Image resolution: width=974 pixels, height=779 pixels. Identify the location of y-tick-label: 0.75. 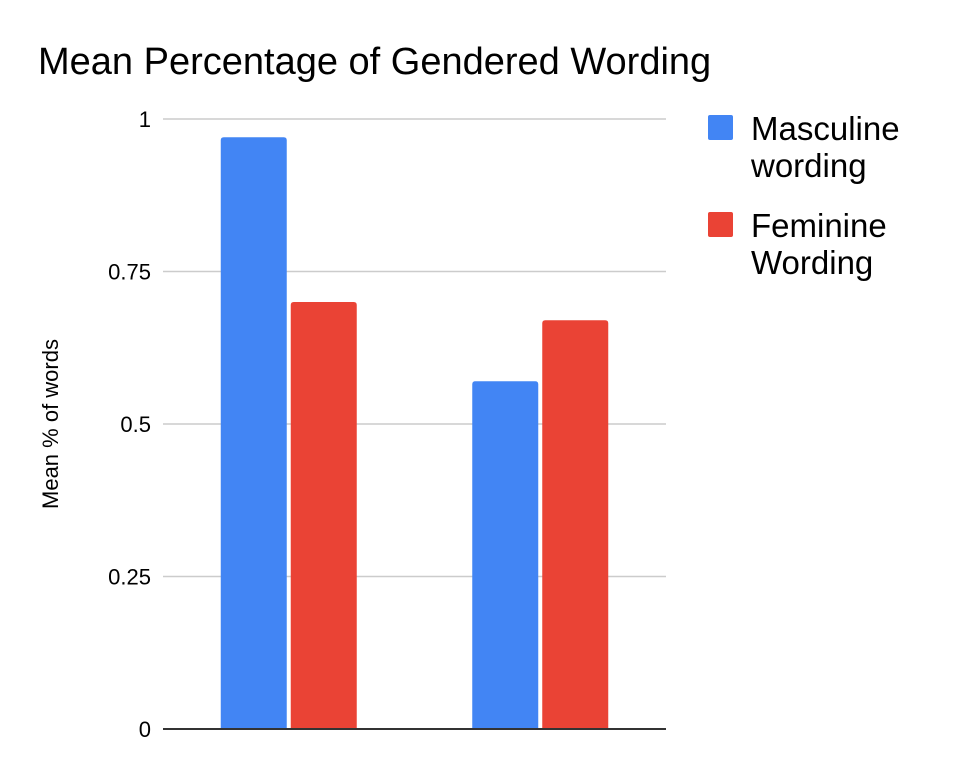
(129, 272).